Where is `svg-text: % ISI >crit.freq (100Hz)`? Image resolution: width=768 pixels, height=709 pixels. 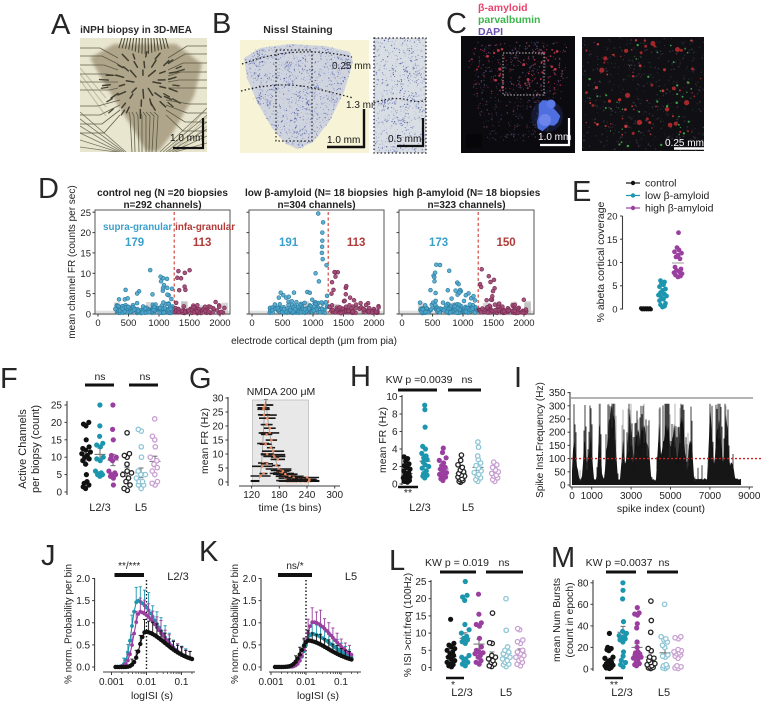
svg-text: % ISI >crit.freq (100Hz) is located at coordinates (408, 625).